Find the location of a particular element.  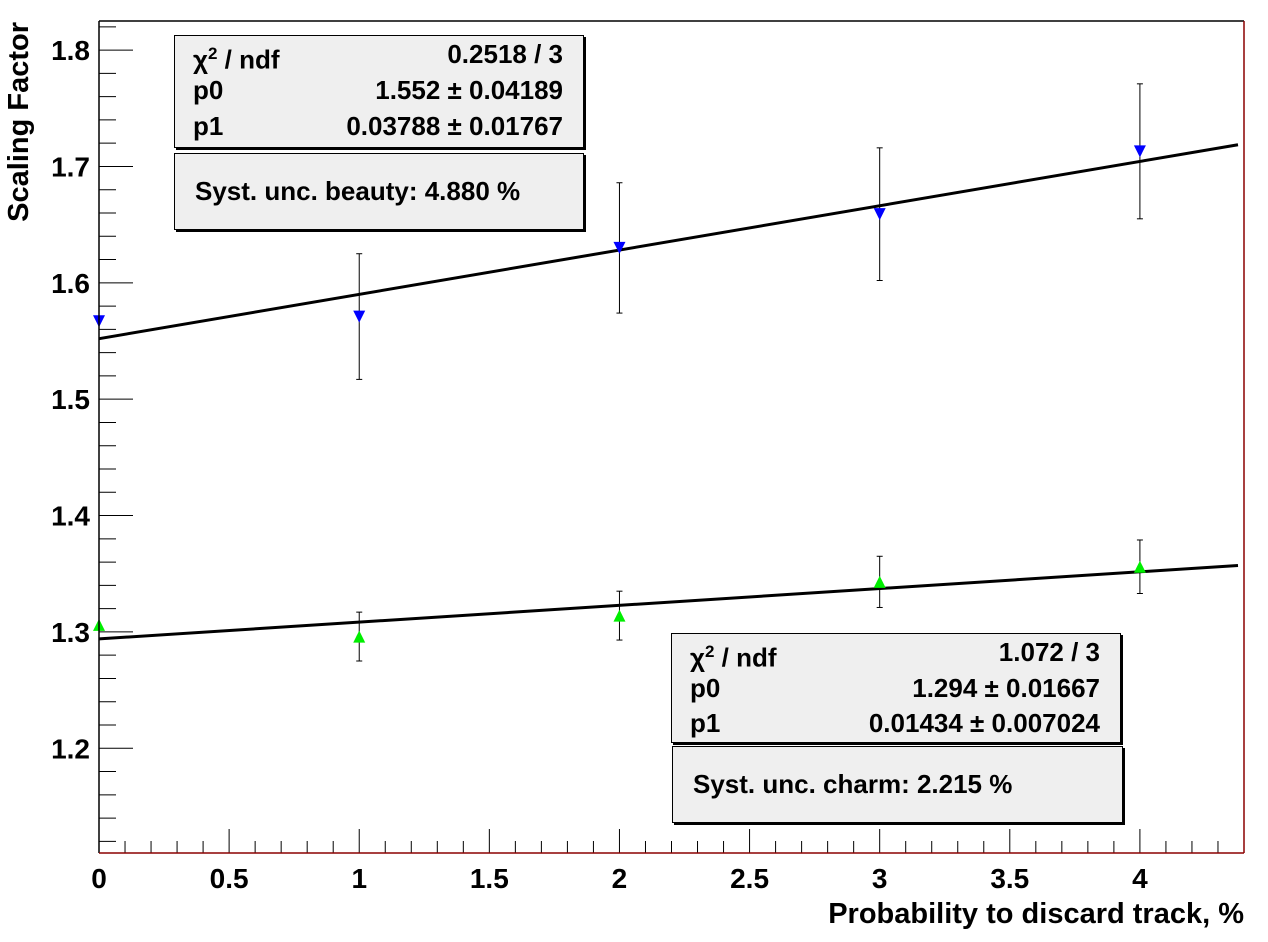

stats-row-p1: p1 0.03788 ± 0.01767 is located at coordinates (378, 126).